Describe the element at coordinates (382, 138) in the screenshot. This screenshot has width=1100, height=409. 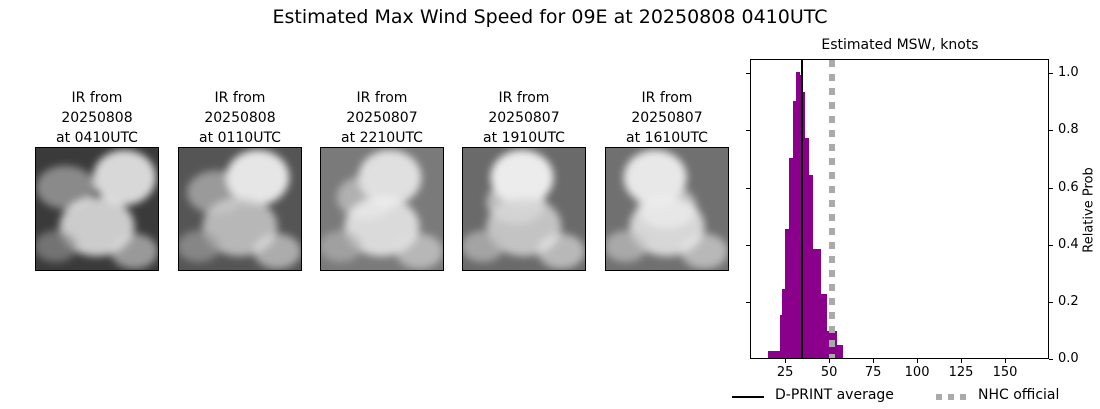
I see `ir-panel-label-line: at 2210UTC` at that location.